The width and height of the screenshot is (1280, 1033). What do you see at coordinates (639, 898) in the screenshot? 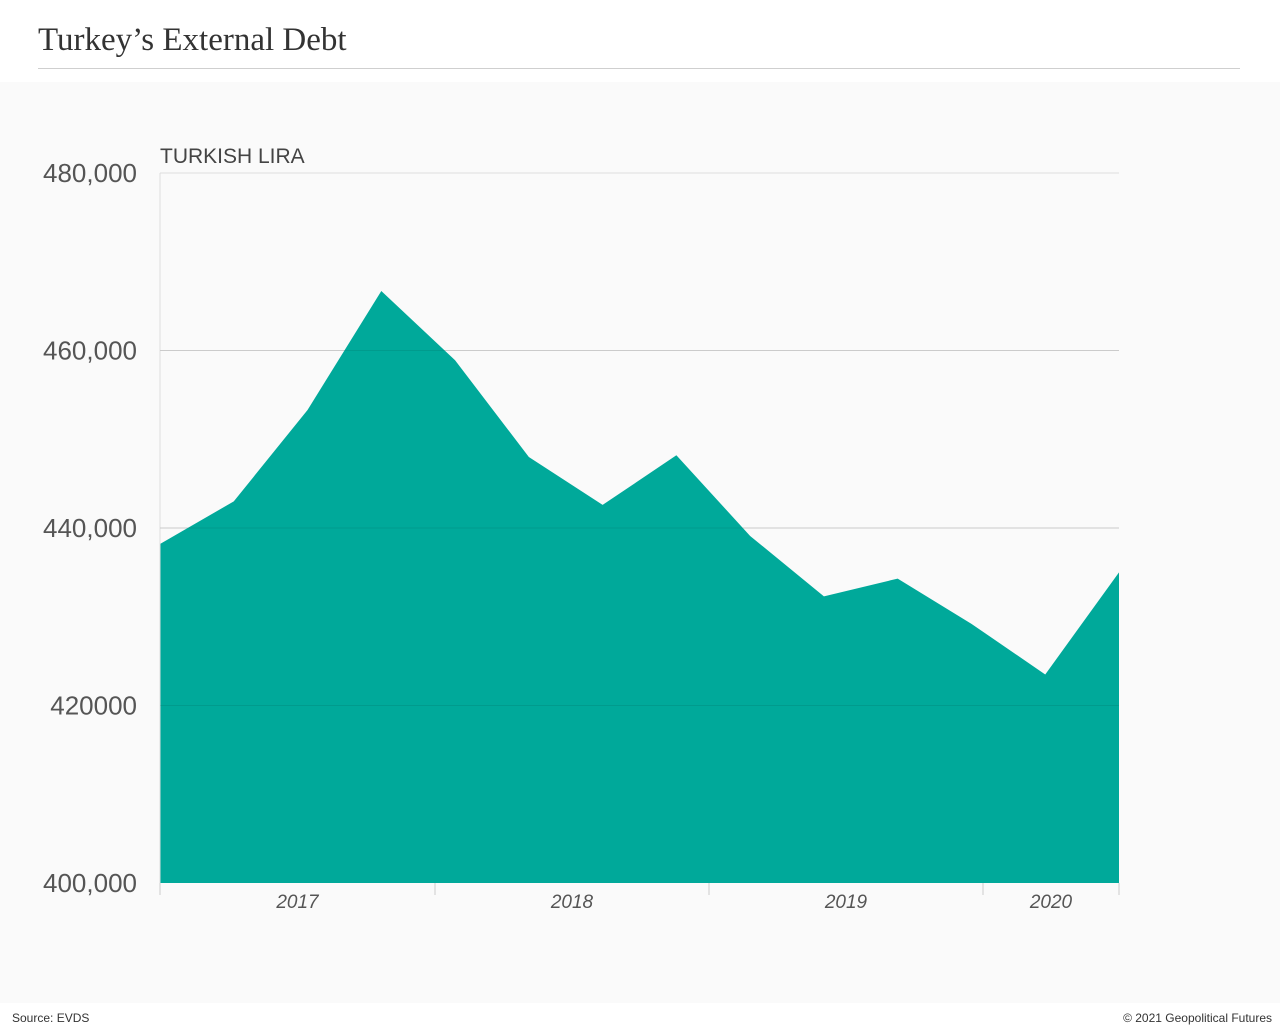
I see `x-axis: 2017 2018 2019 2020` at bounding box center [639, 898].